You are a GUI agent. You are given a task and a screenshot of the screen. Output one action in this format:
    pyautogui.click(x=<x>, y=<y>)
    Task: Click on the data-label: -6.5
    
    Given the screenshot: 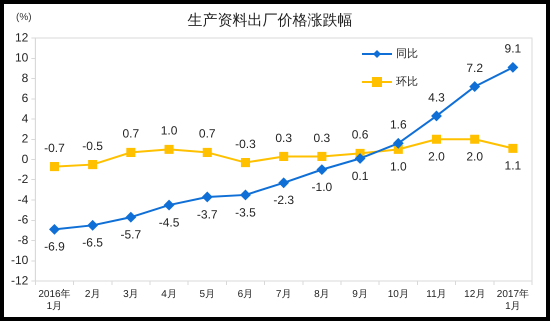 What is the action you would take?
    pyautogui.click(x=93, y=243)
    